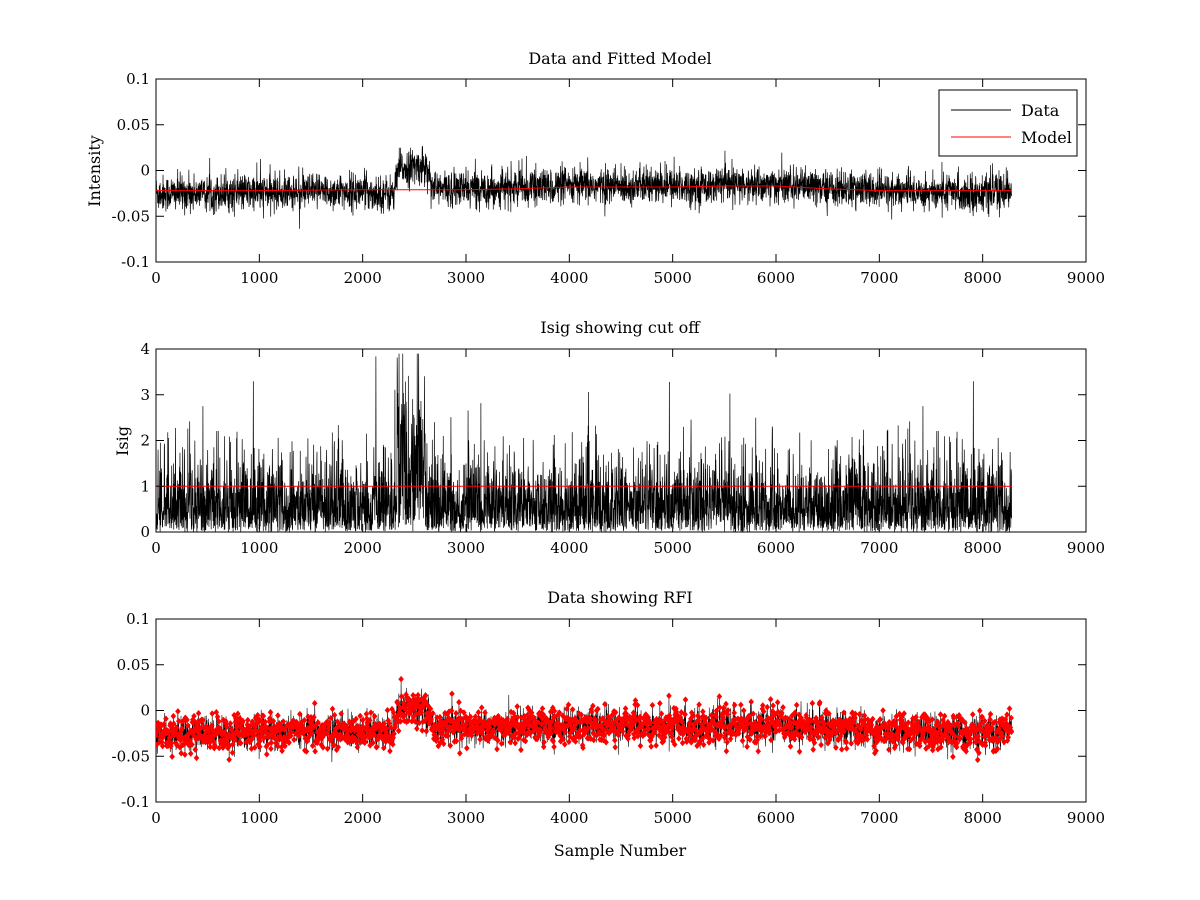 The height and width of the screenshot is (900, 1200). What do you see at coordinates (145, 486) in the screenshot?
I see `y-tick-label: 1` at bounding box center [145, 486].